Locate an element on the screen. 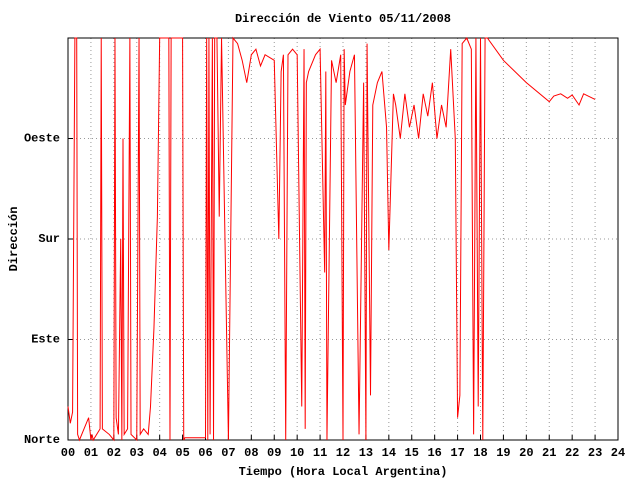 This screenshot has height=485, width=640. x-tick-label: 14 is located at coordinates (389, 453).